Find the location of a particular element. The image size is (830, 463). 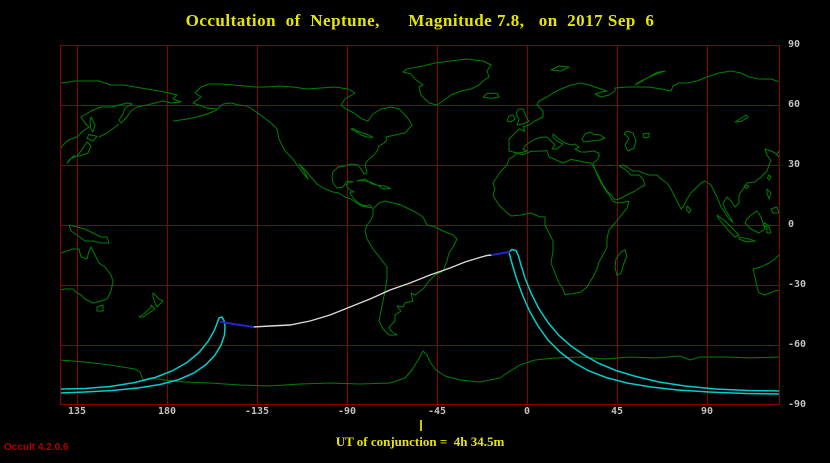

lat-label: 60 is located at coordinates (794, 104).